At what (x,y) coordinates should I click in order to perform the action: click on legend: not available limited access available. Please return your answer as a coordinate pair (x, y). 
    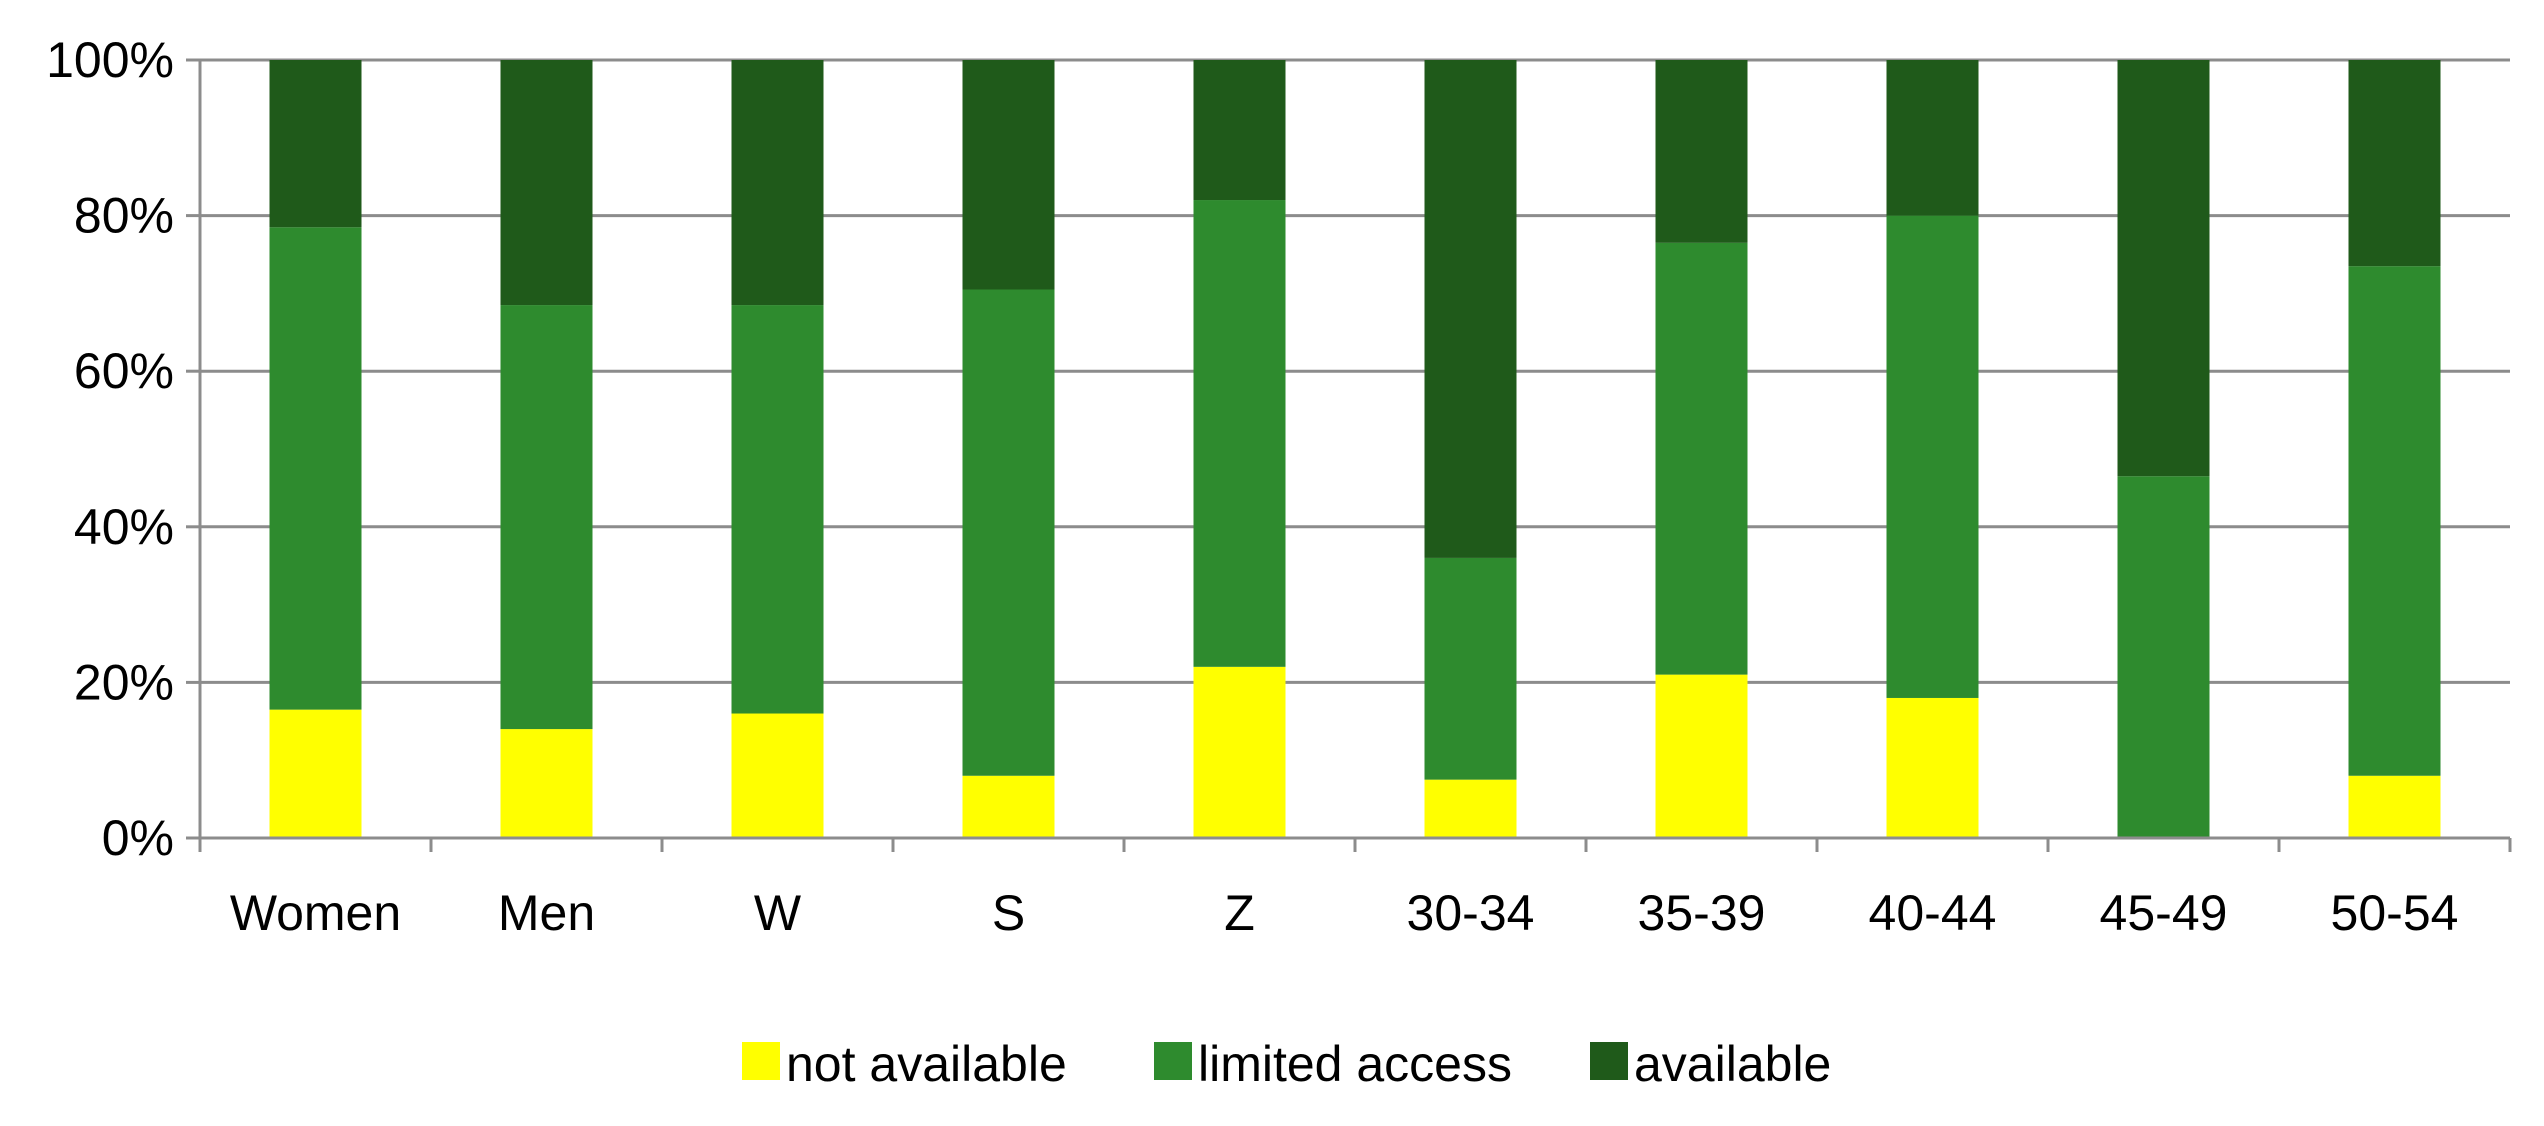
    Looking at the image, I should click on (1286, 1064).